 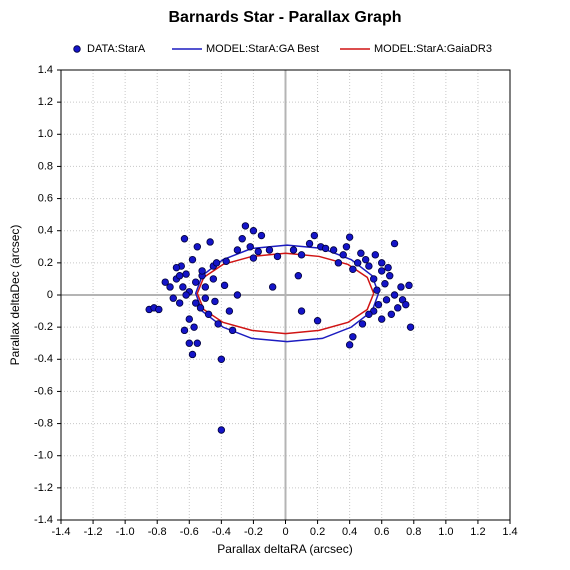 What do you see at coordinates (253, 532) in the screenshot?
I see `x-tick-label: -0.2` at bounding box center [253, 532].